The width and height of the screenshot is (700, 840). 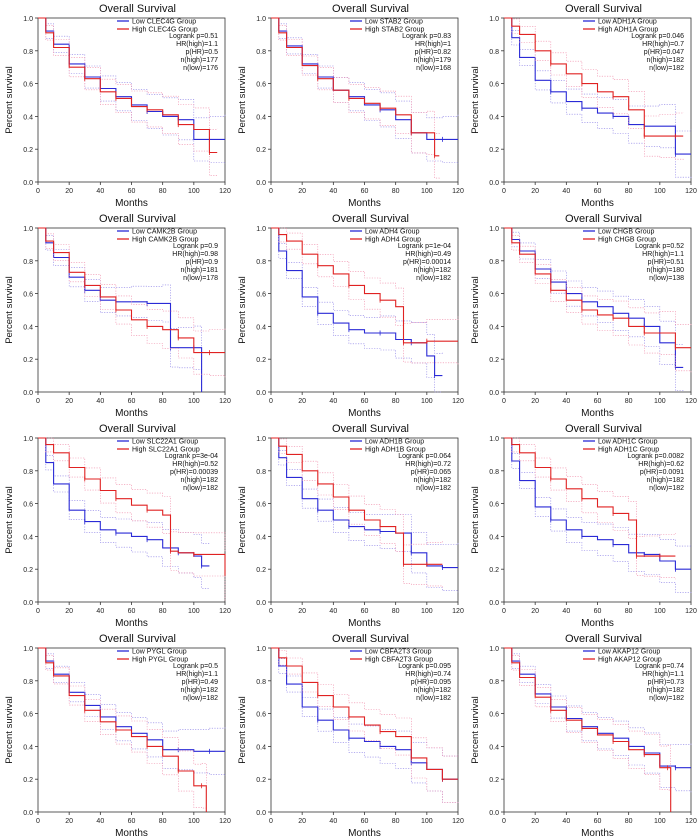 I want to click on stat-line: n(low)=176, so click(x=200, y=68).